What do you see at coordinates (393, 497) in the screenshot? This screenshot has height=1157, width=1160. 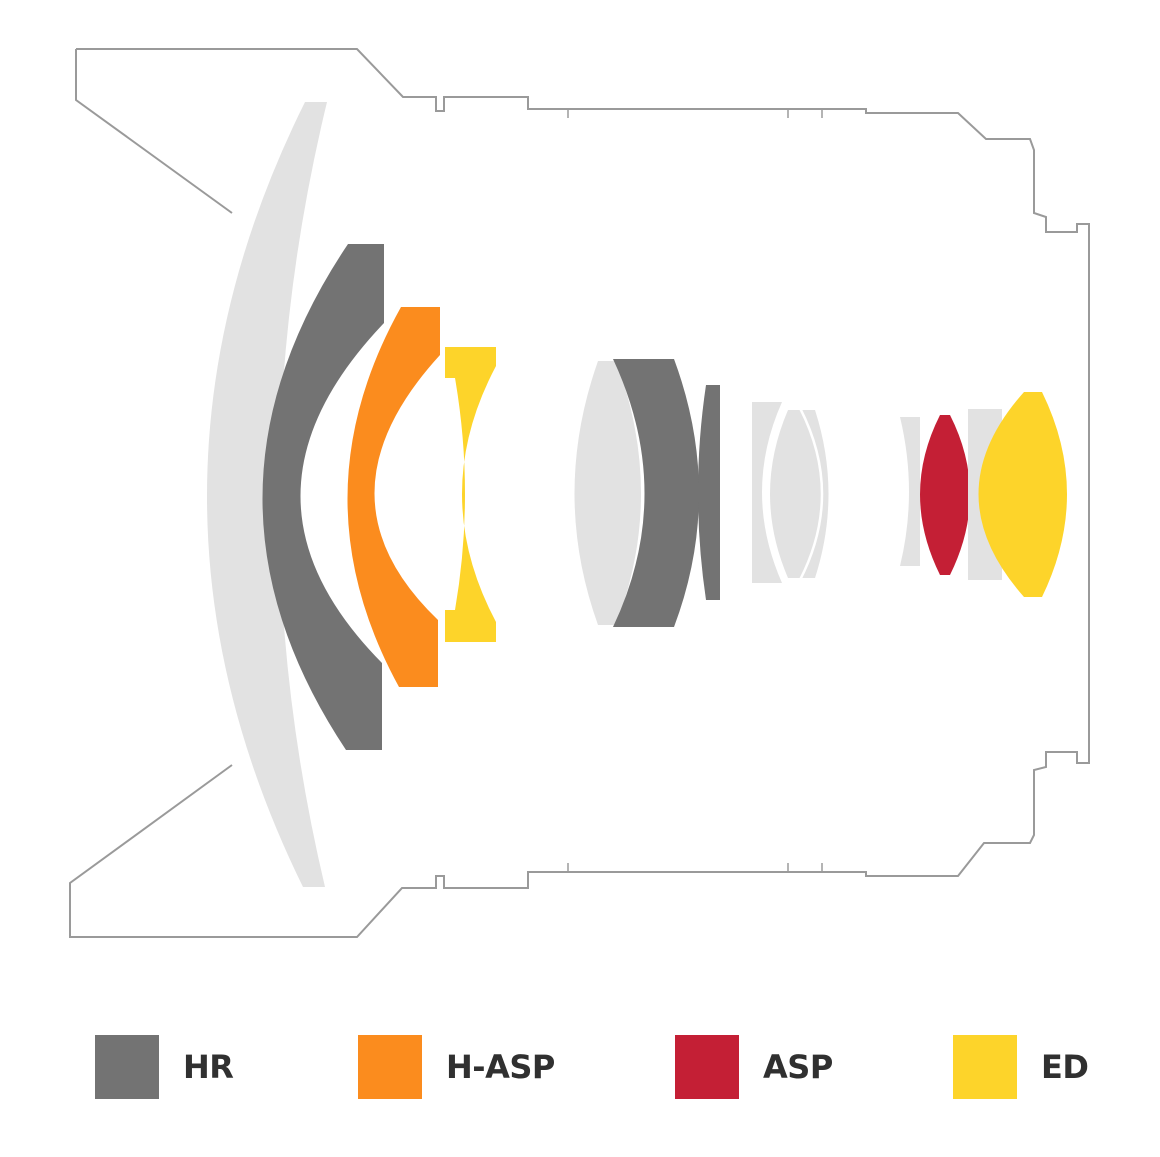 I see `lens-element-h-asp` at bounding box center [393, 497].